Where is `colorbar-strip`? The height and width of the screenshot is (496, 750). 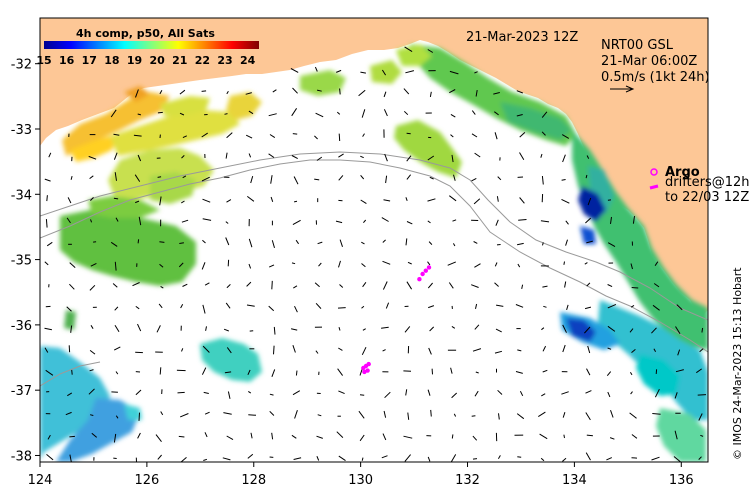 colorbar-strip is located at coordinates (151, 45).